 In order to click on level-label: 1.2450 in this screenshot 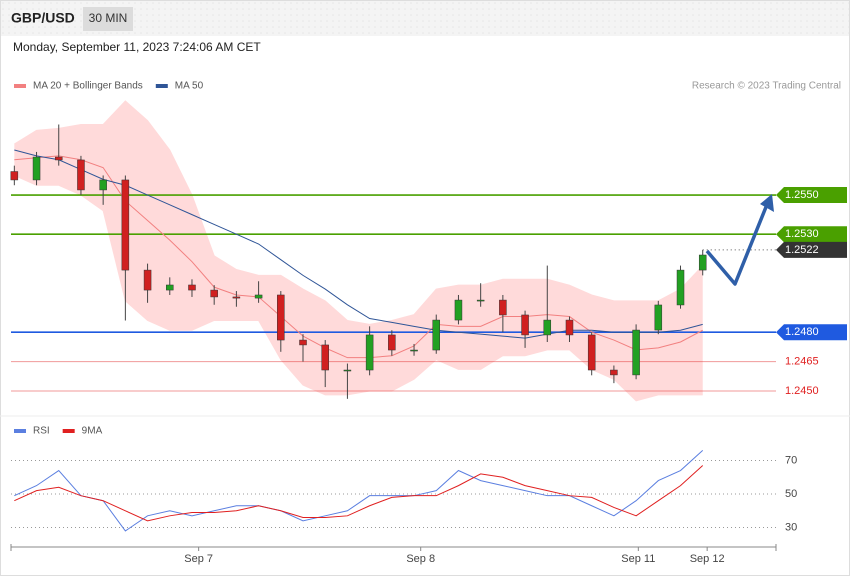, I will do `click(802, 391)`.